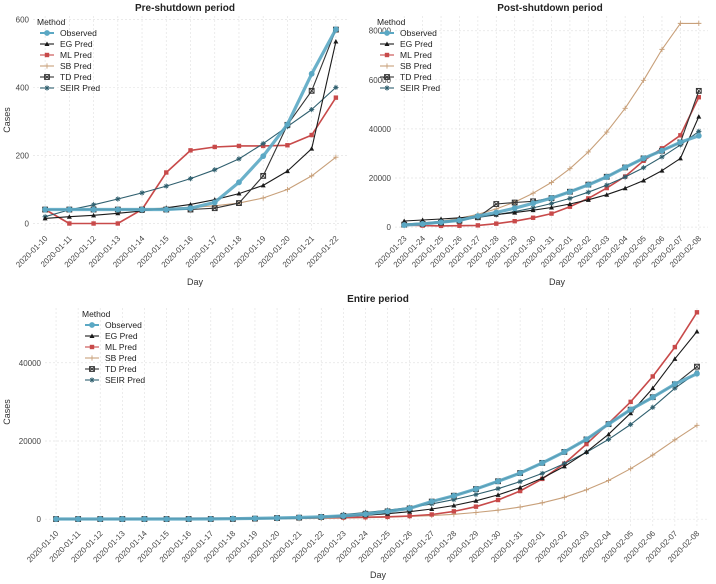 This screenshot has width=716, height=584. I want to click on panel-title: Entire period, so click(378, 299).